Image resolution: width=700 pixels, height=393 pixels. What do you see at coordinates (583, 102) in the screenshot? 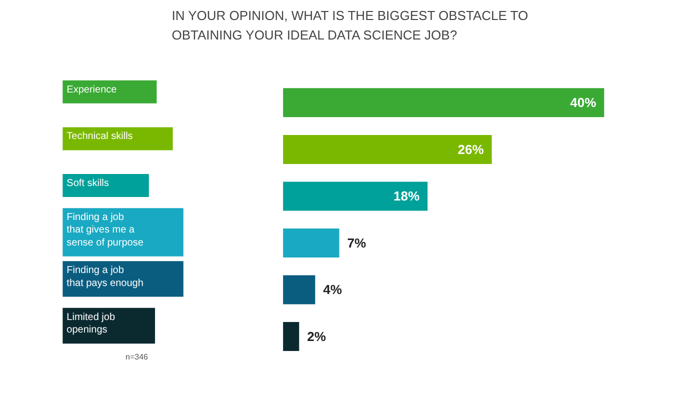
I see `data-label: 40%` at bounding box center [583, 102].